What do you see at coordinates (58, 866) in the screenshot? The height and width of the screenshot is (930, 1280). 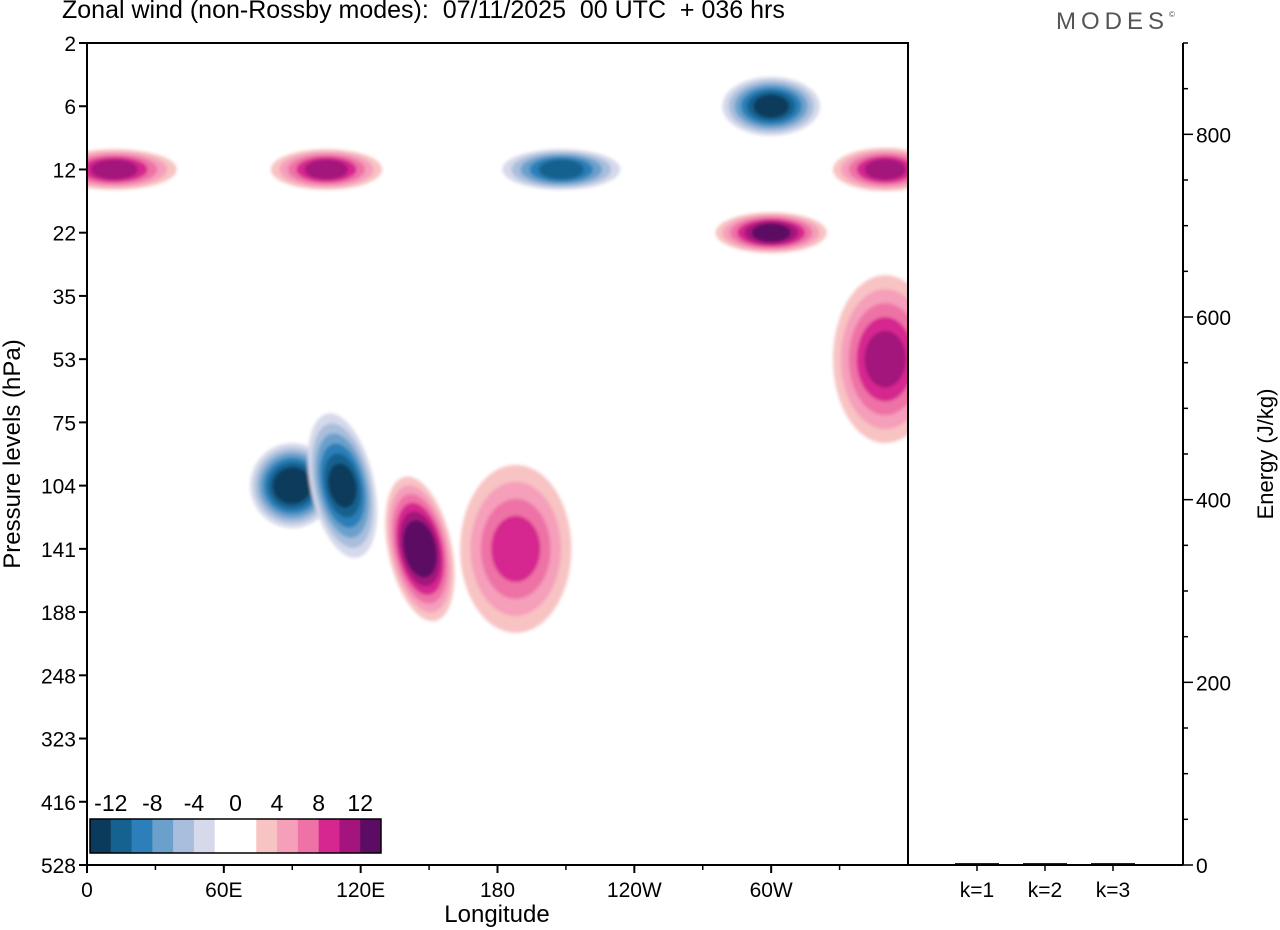 I see `y-tick-label: 528` at bounding box center [58, 866].